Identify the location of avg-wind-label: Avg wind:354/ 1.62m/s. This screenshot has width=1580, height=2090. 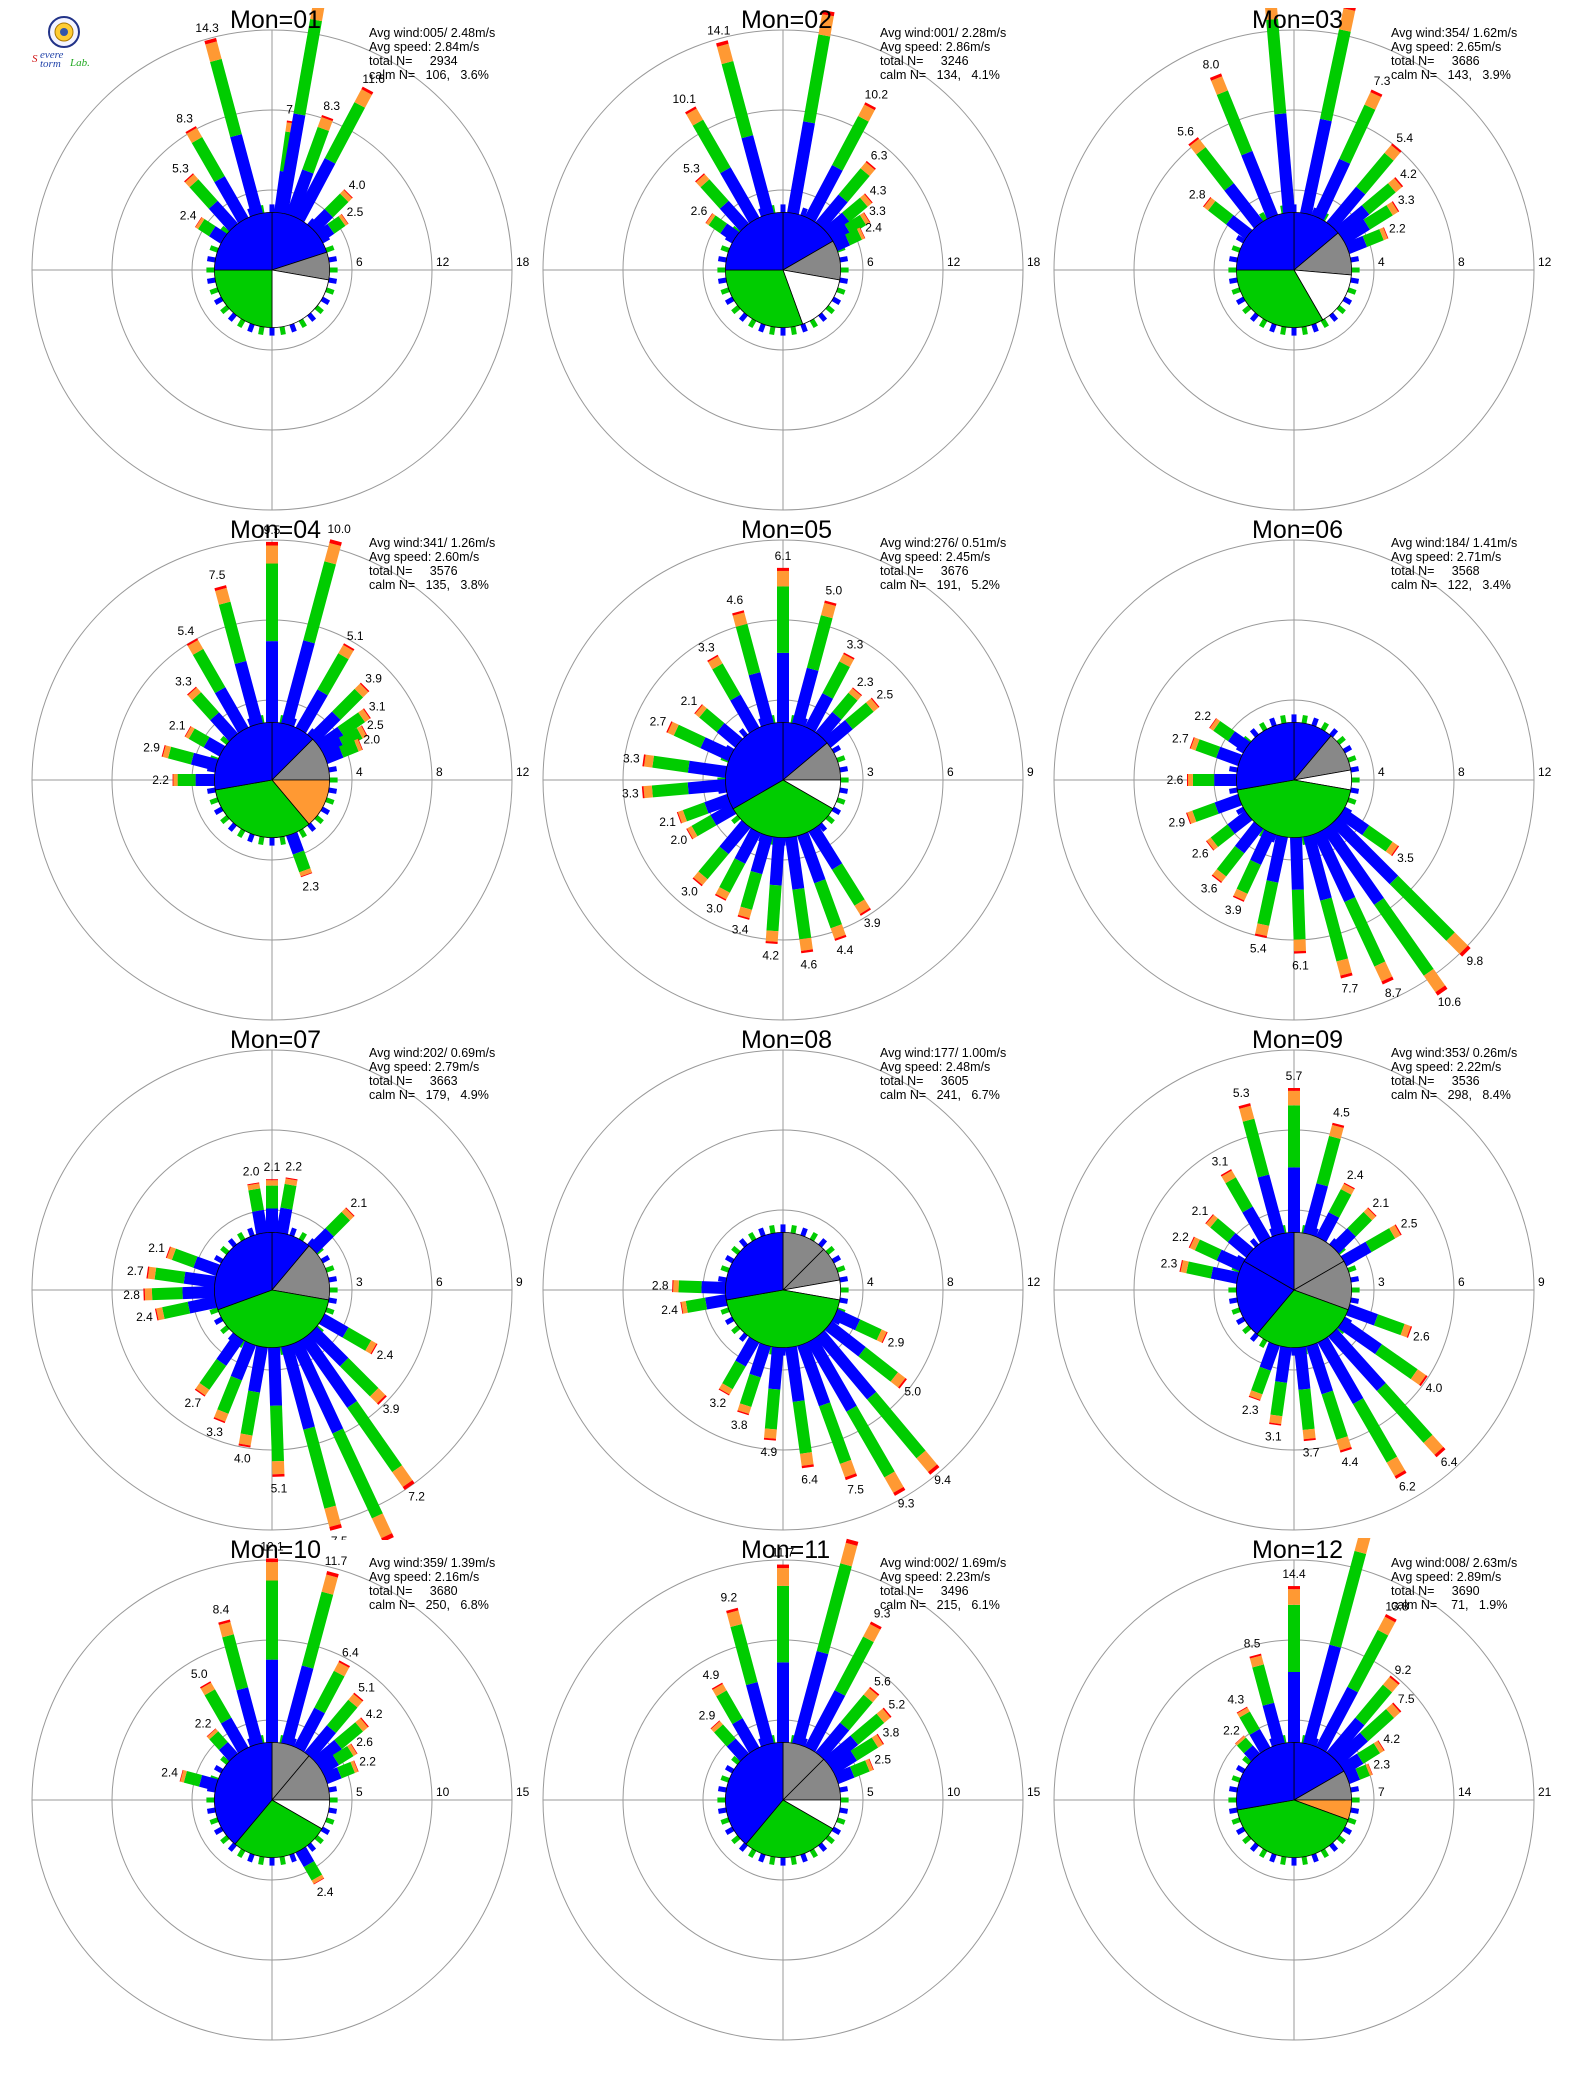
(1454, 33).